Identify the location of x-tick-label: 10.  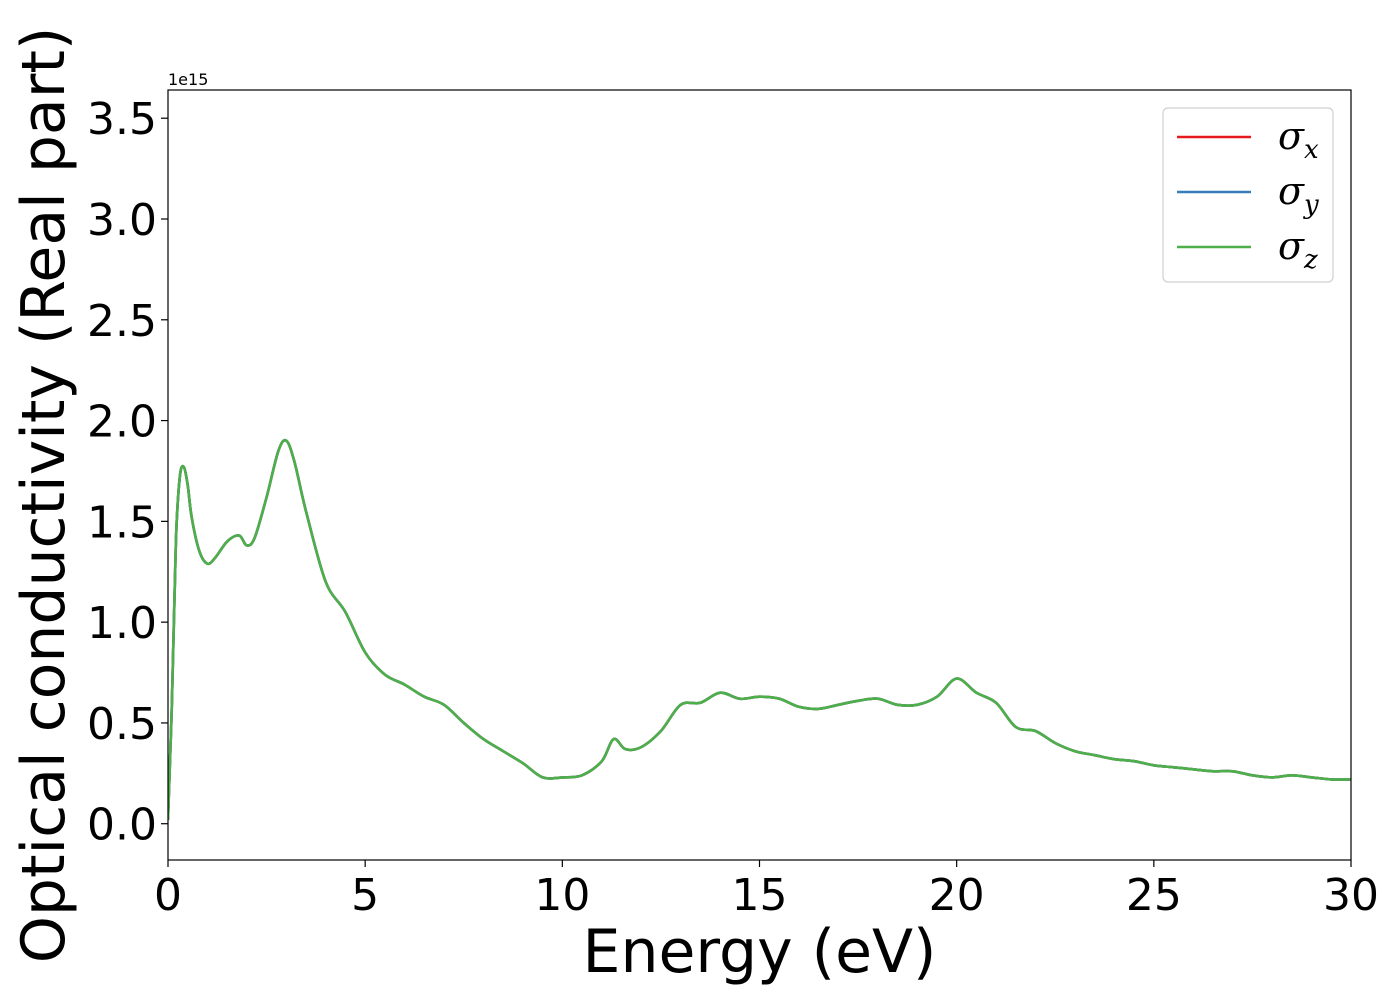
(562, 895).